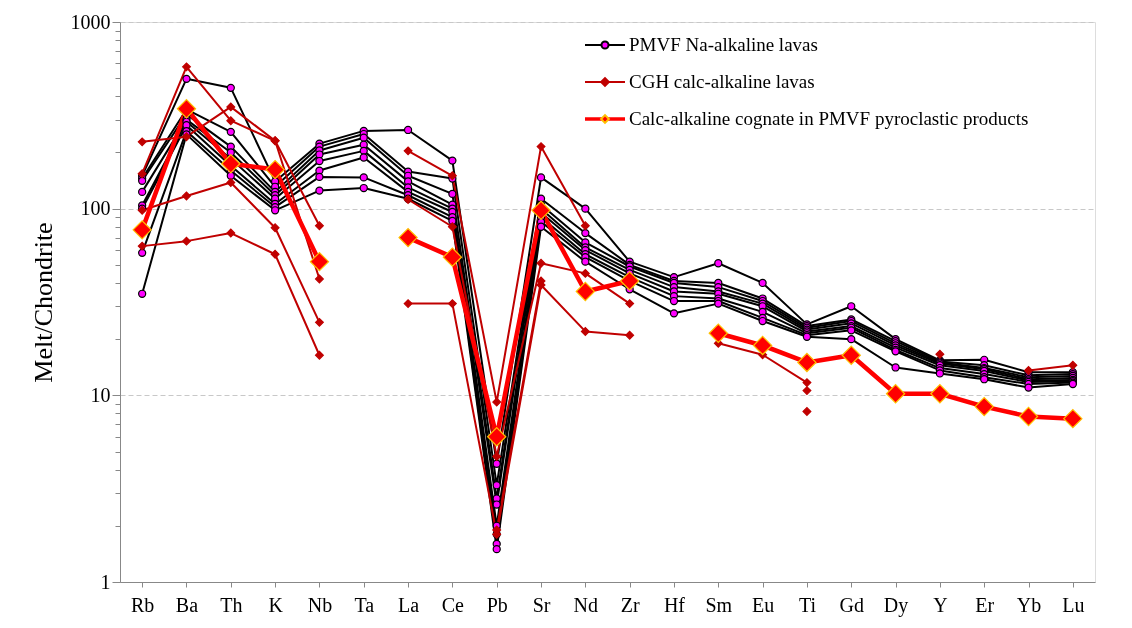 The image size is (1132, 628). What do you see at coordinates (630, 604) in the screenshot?
I see `x-tick-label: Zr` at bounding box center [630, 604].